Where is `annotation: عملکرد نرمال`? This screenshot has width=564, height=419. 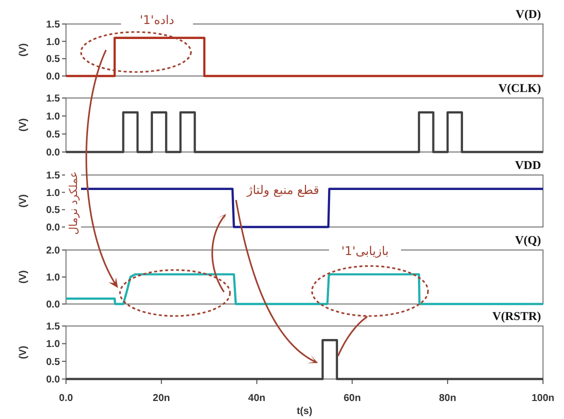 annotation: عملکرد نرمال is located at coordinates (73, 203).